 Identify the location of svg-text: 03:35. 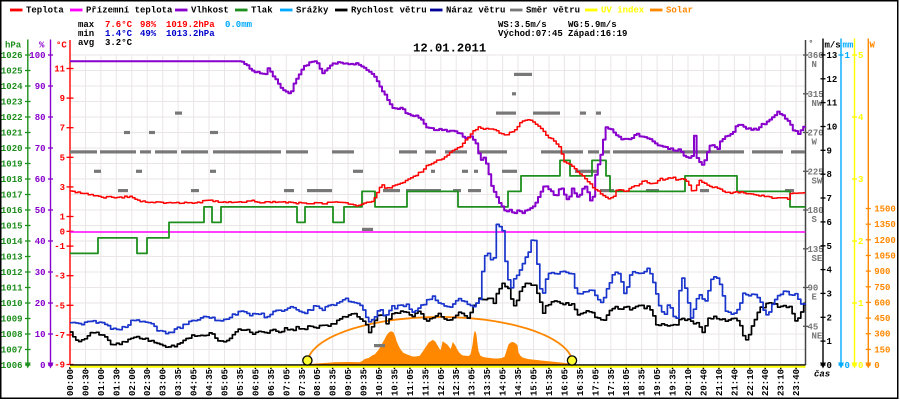
(179, 382).